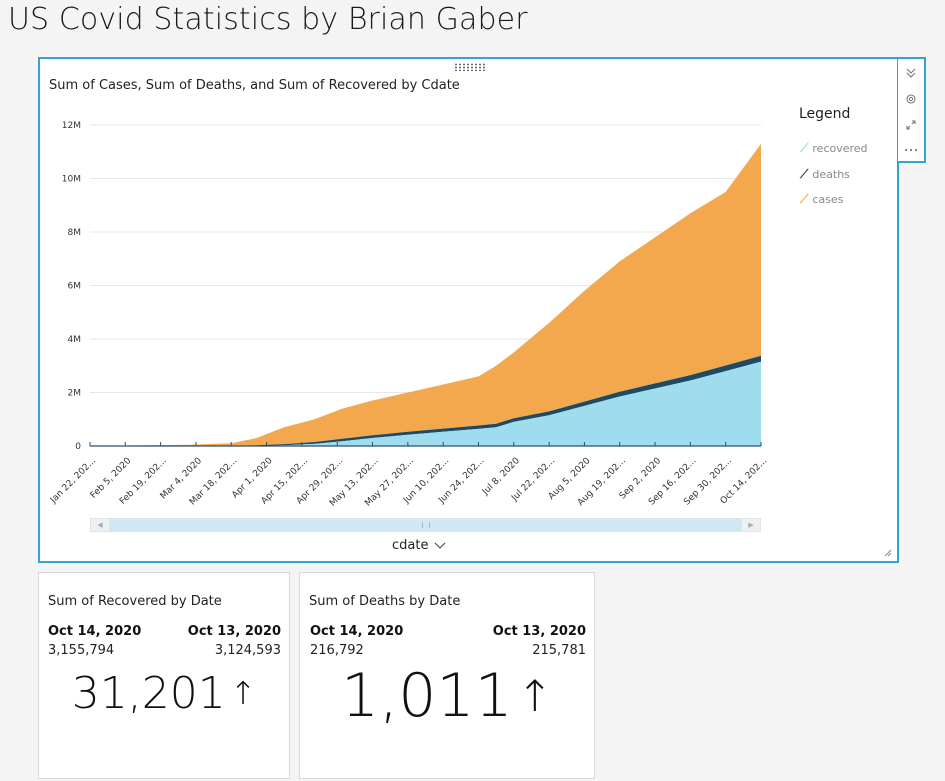 This screenshot has width=945, height=781. Describe the element at coordinates (440, 545) in the screenshot. I see `chevron-down-icon` at that location.